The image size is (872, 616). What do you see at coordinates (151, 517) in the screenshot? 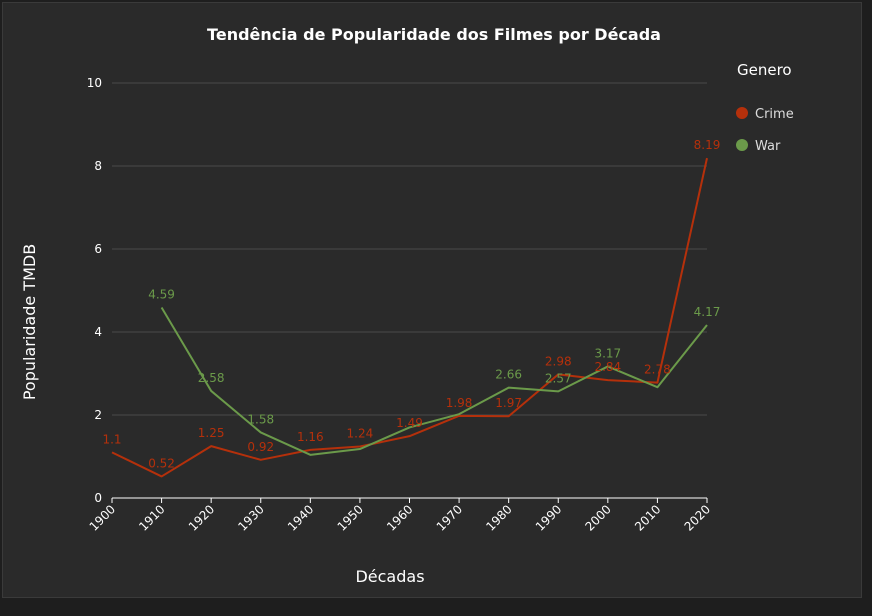
I see `x-tick-label: 1910` at bounding box center [151, 517].